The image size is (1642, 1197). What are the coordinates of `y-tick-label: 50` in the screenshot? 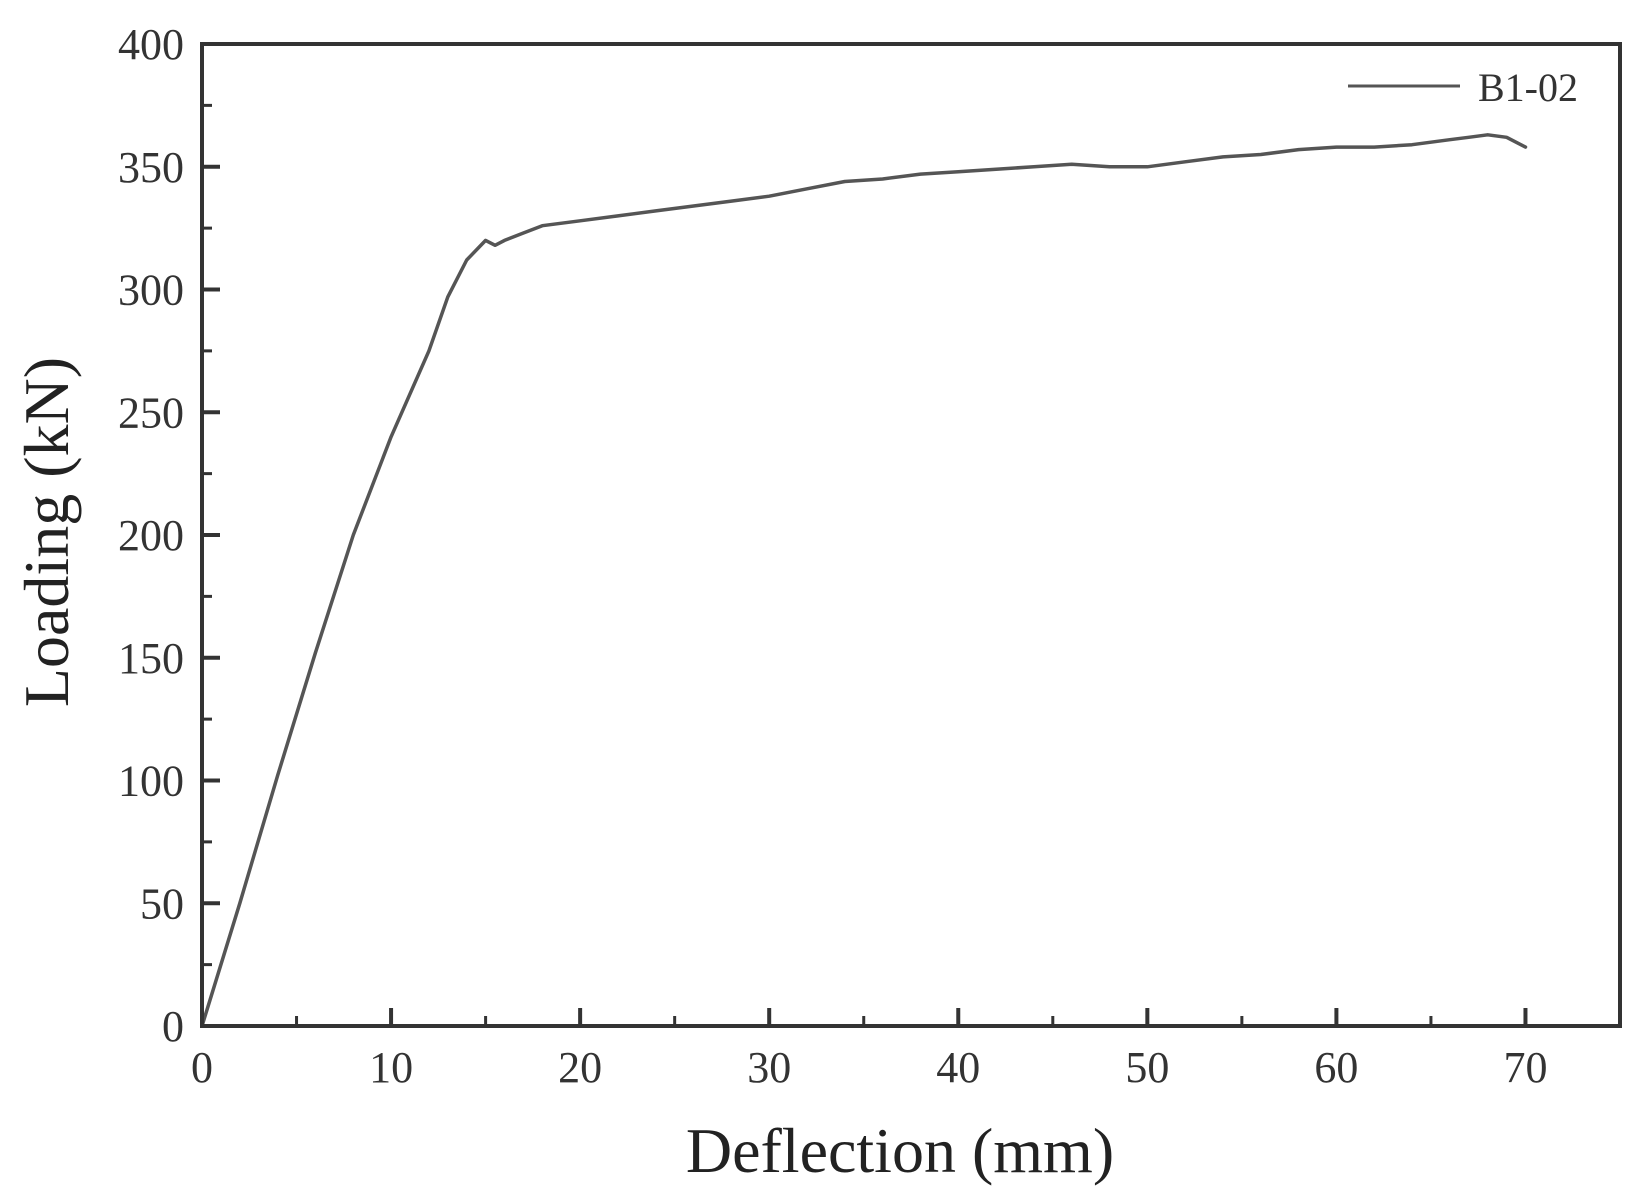 It's located at (162, 903).